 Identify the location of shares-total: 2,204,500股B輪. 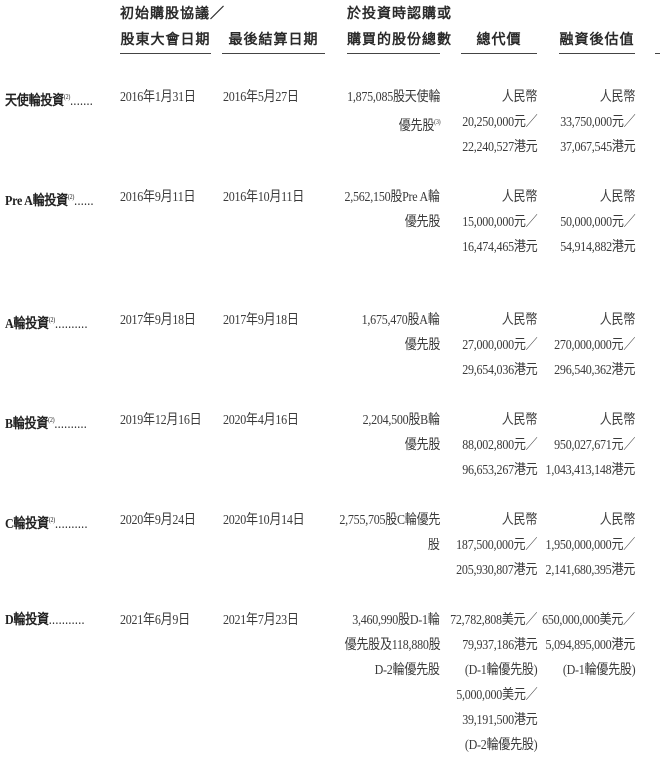
(401, 420).